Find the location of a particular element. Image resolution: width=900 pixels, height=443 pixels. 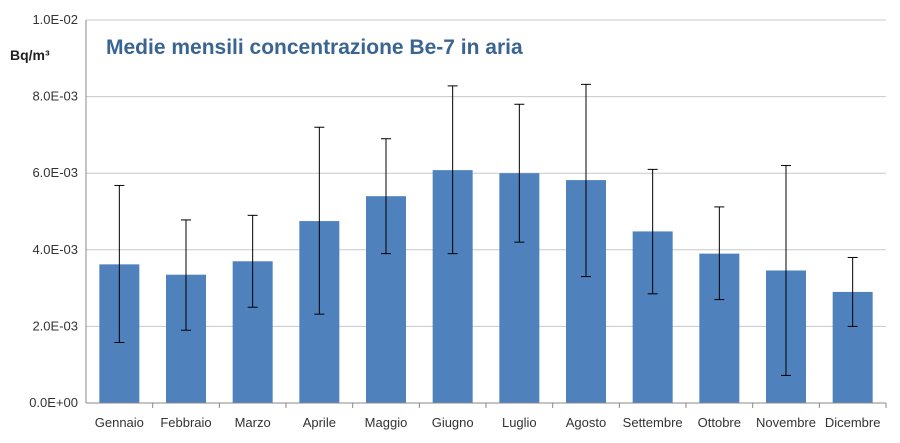

x-tick-label: Ottobre is located at coordinates (719, 422).